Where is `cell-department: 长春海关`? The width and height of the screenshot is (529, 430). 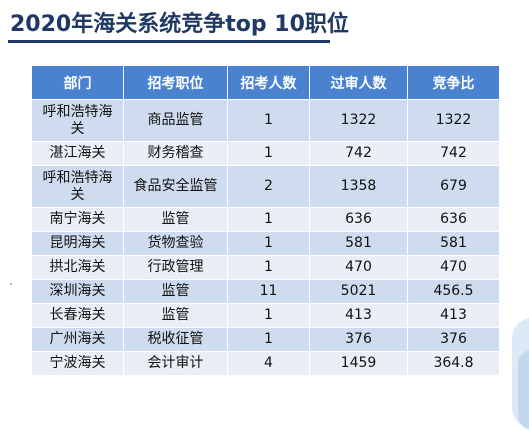 cell-department: 长春海关 is located at coordinates (77, 315).